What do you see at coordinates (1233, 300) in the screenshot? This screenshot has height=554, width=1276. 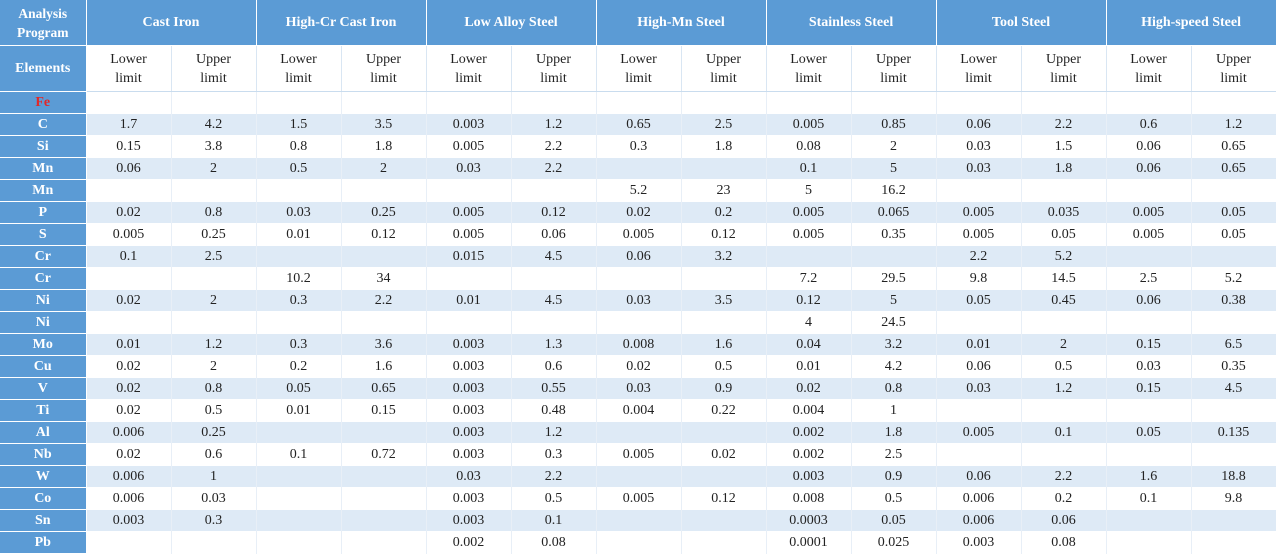 I see `upper-limit-cell: 0.38` at bounding box center [1233, 300].